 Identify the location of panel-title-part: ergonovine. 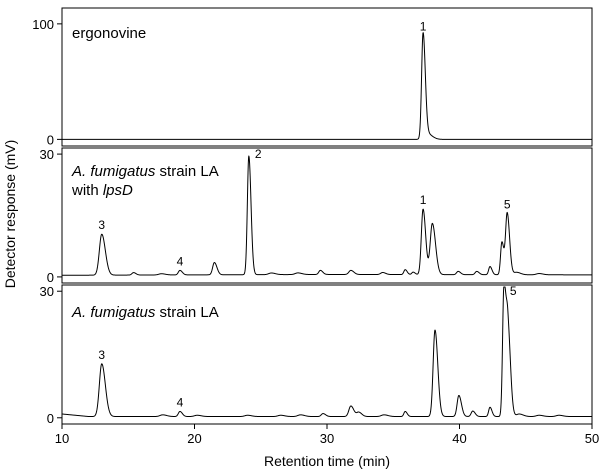
(109, 33).